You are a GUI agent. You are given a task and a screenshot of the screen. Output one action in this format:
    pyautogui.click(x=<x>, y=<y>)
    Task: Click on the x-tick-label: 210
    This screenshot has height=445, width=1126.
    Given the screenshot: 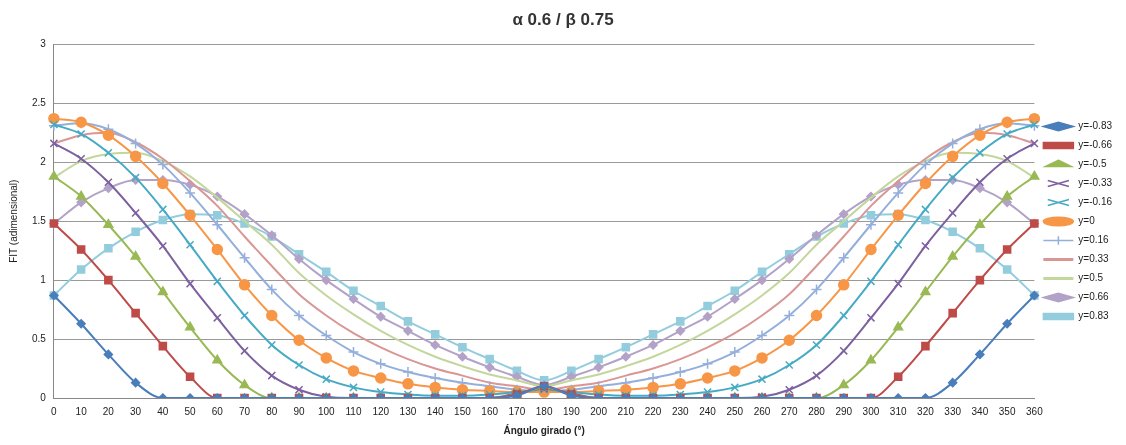 What is the action you would take?
    pyautogui.click(x=626, y=411)
    